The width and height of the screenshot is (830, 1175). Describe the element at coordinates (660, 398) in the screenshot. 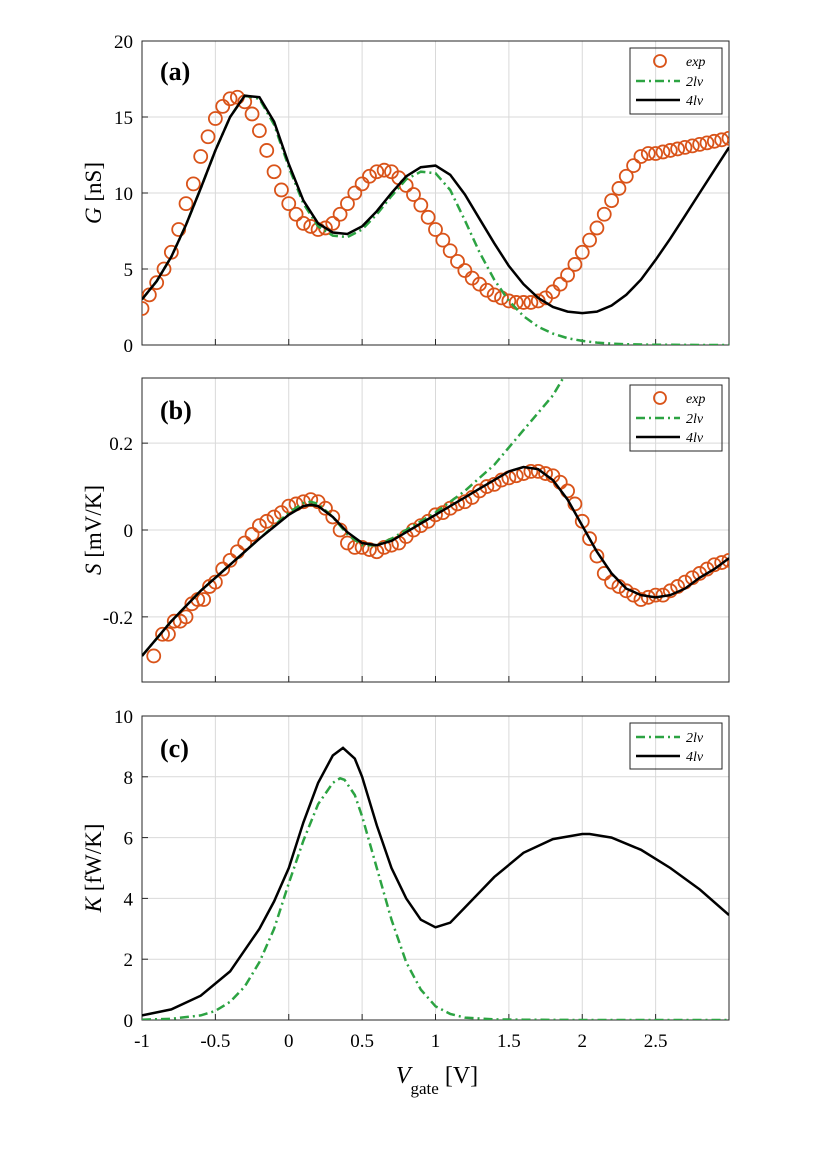

I see `panel-b-legend-exp-marker` at that location.